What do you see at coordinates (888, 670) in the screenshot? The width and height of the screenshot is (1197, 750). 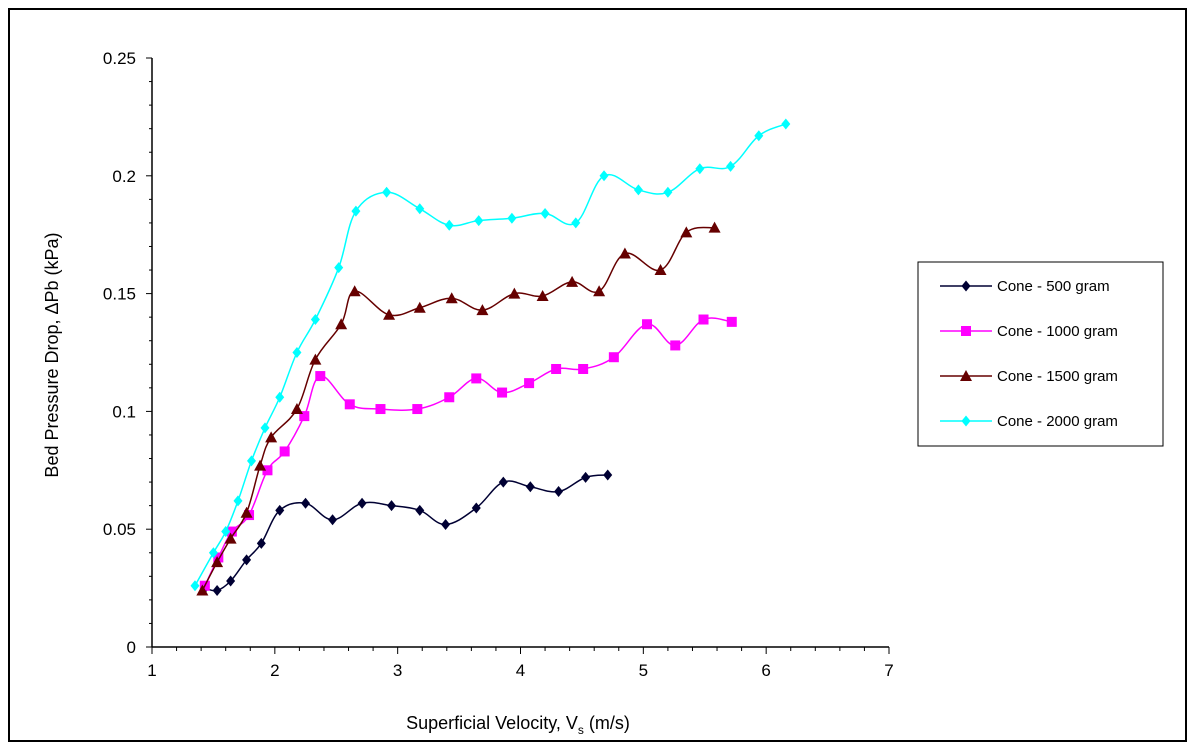 I see `x-tick-label: 7` at bounding box center [888, 670].